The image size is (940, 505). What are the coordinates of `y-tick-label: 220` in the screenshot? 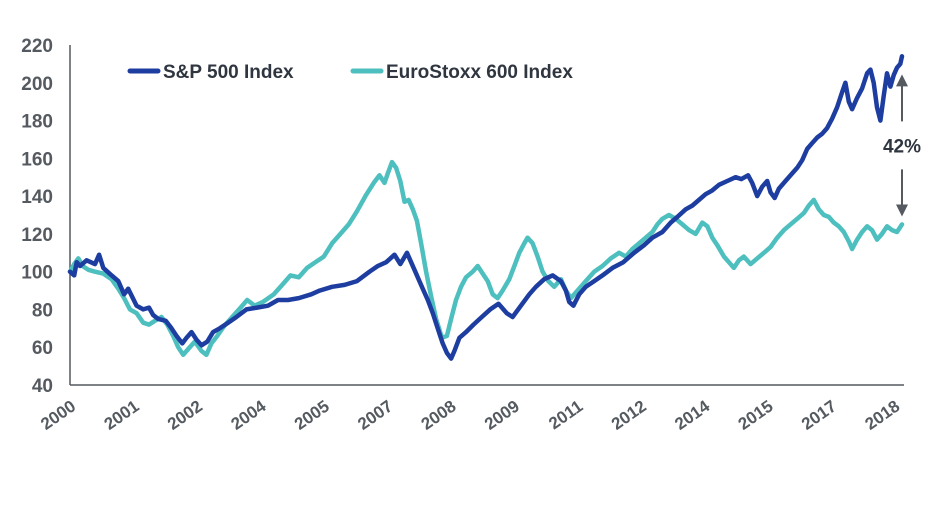 It's located at (37, 46).